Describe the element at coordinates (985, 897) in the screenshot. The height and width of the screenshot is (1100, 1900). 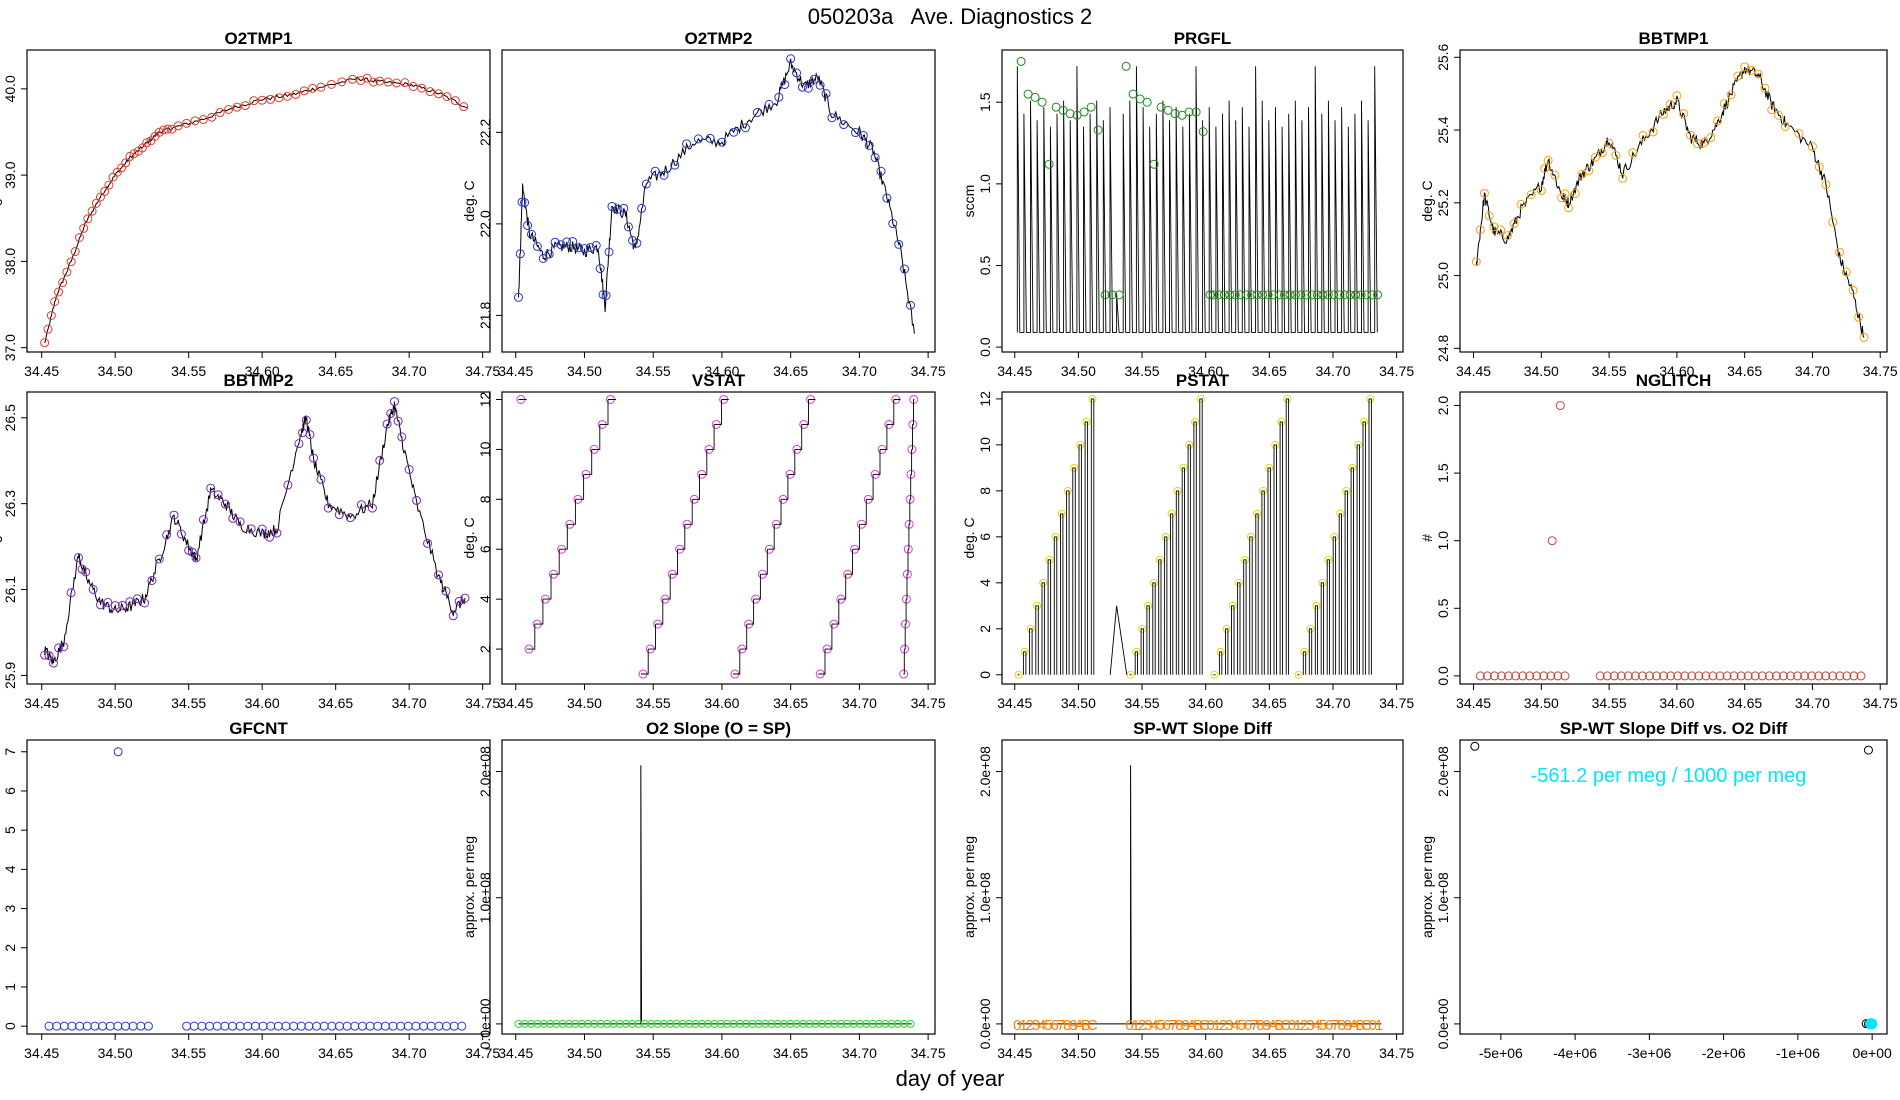
I see `y-tick-label: 1.0e+08` at that location.